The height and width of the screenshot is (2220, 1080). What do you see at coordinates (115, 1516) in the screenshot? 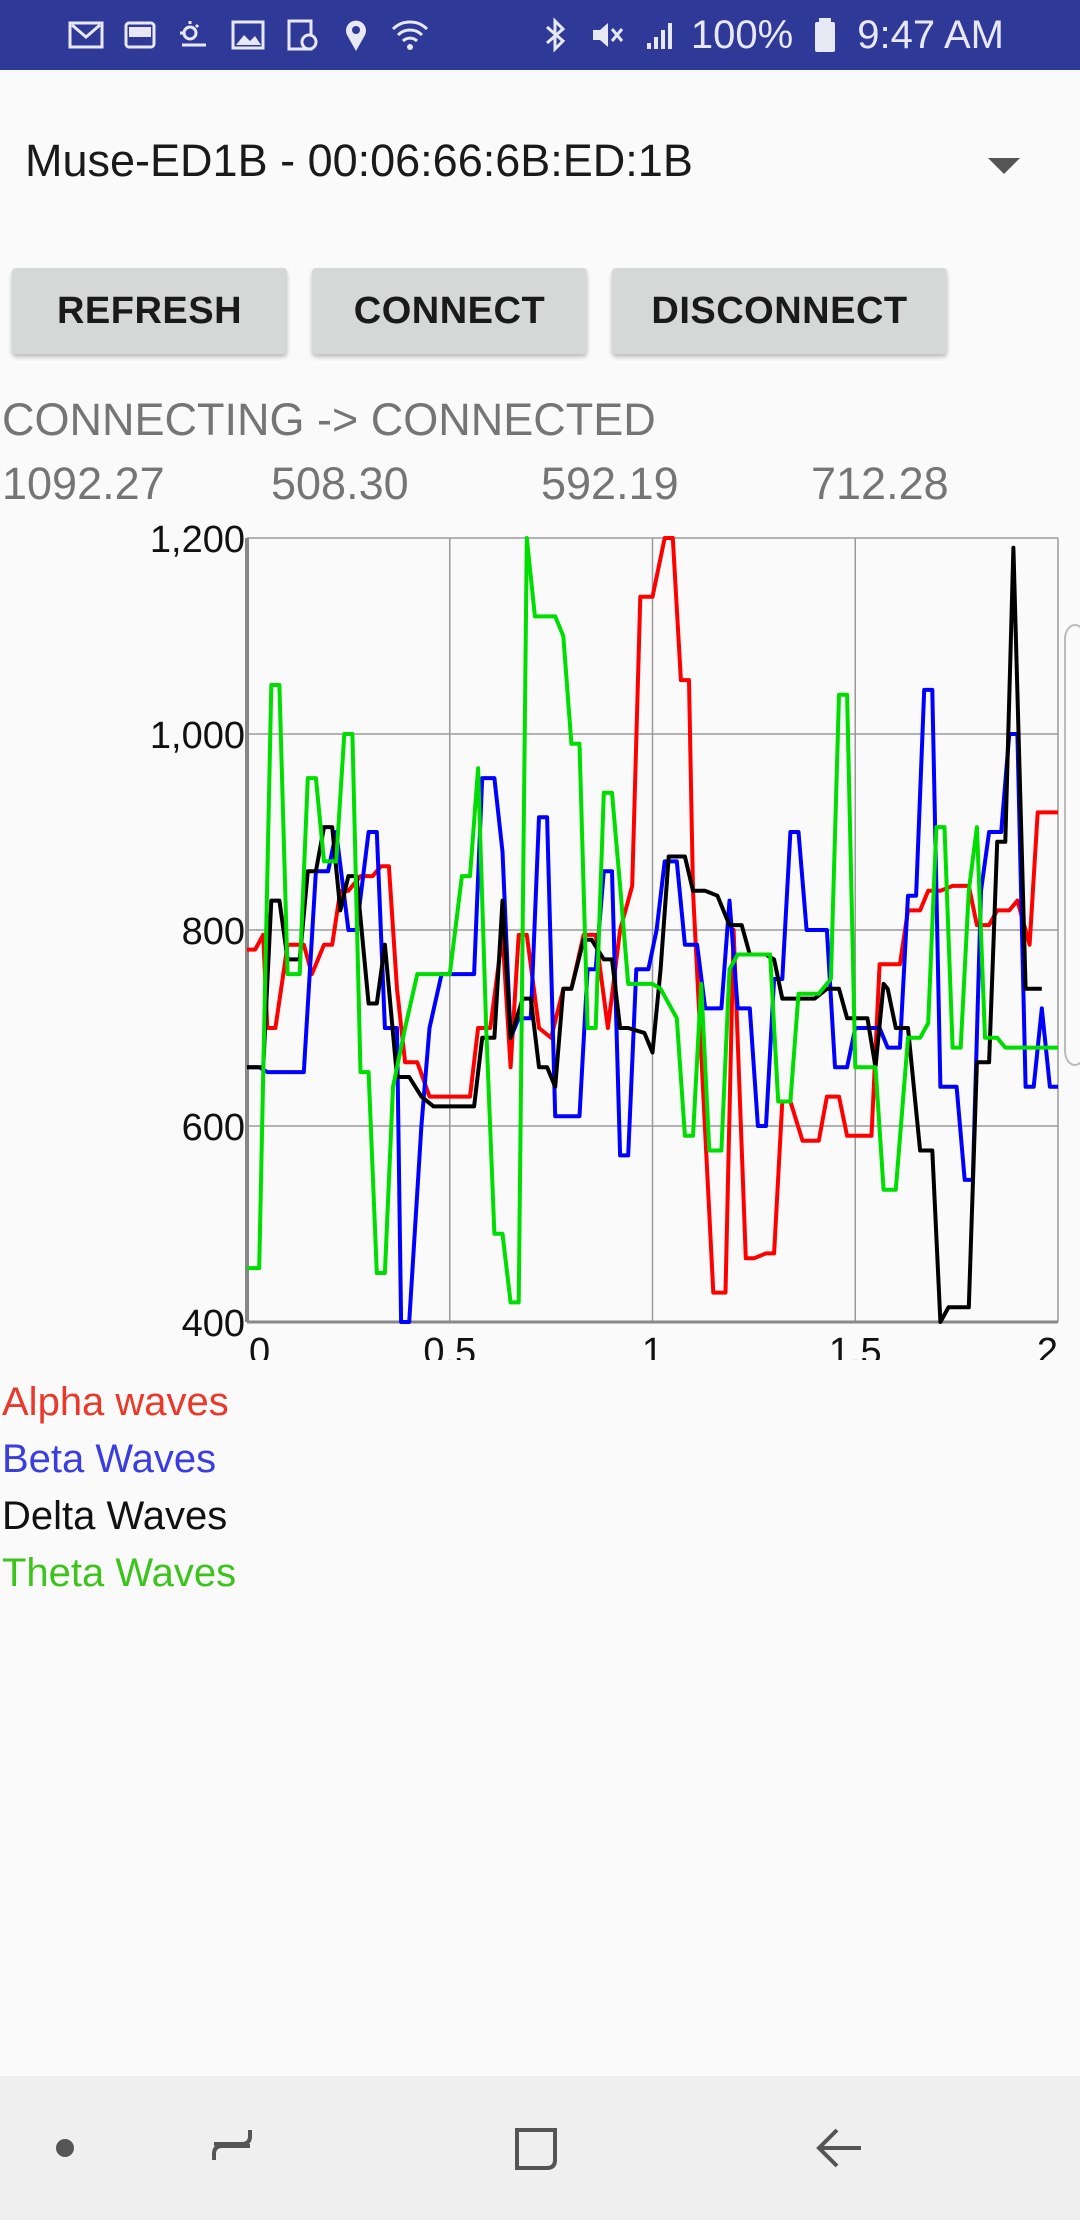
I see `legend-item-delta: Delta Waves` at bounding box center [115, 1516].